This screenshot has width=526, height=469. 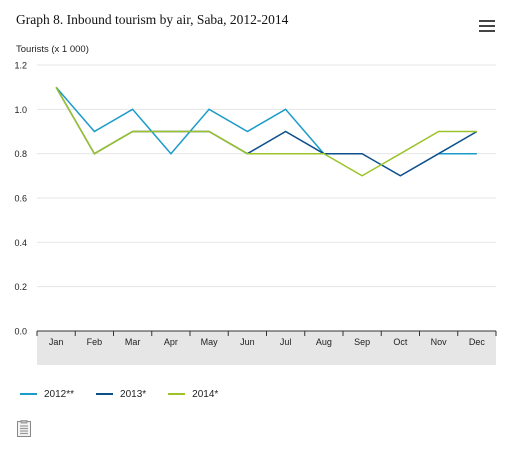 I want to click on x-tick-label: Oct, so click(x=400, y=342).